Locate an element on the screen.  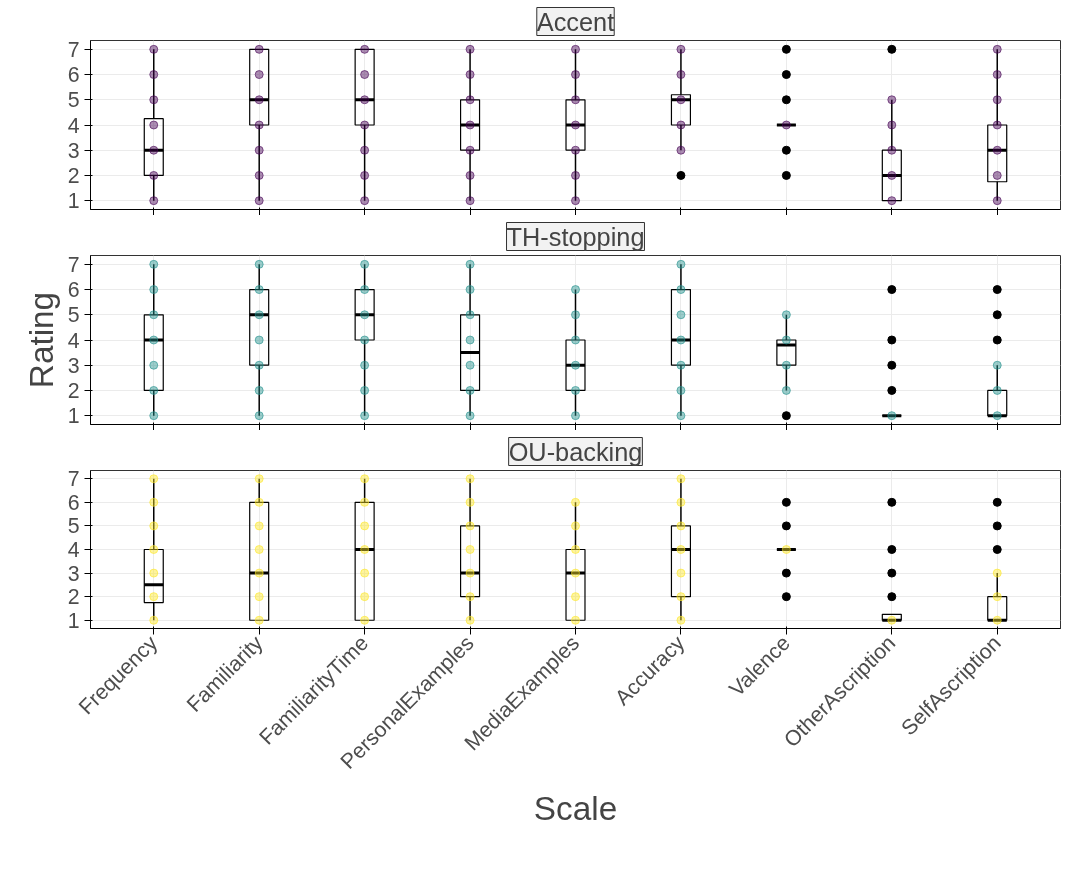
y-axis-title: Rating is located at coordinates (41, 340).